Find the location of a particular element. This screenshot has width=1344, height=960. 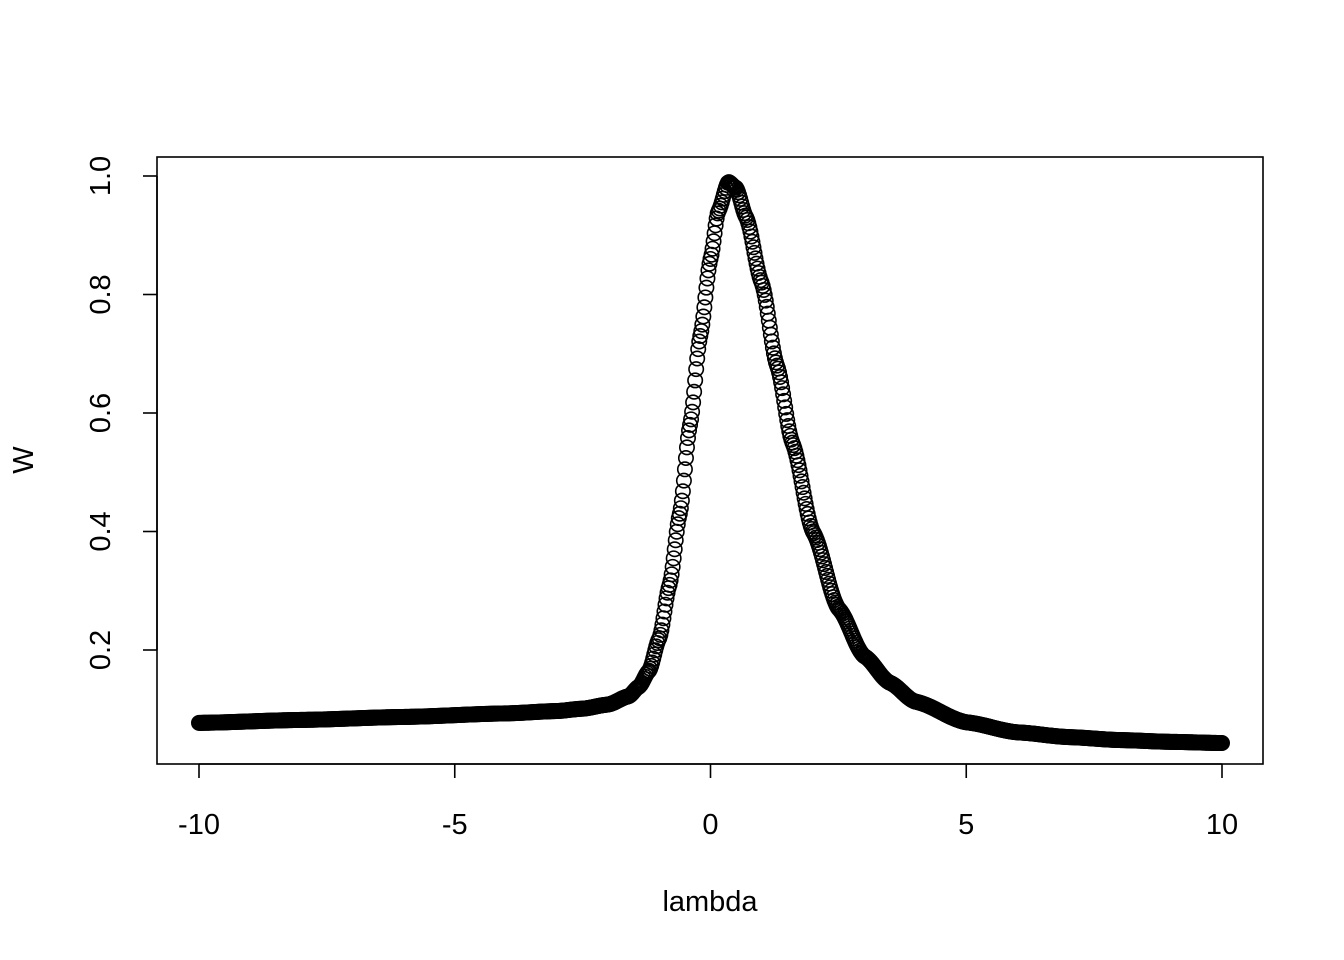

x-tick-label: -10 is located at coordinates (199, 825).